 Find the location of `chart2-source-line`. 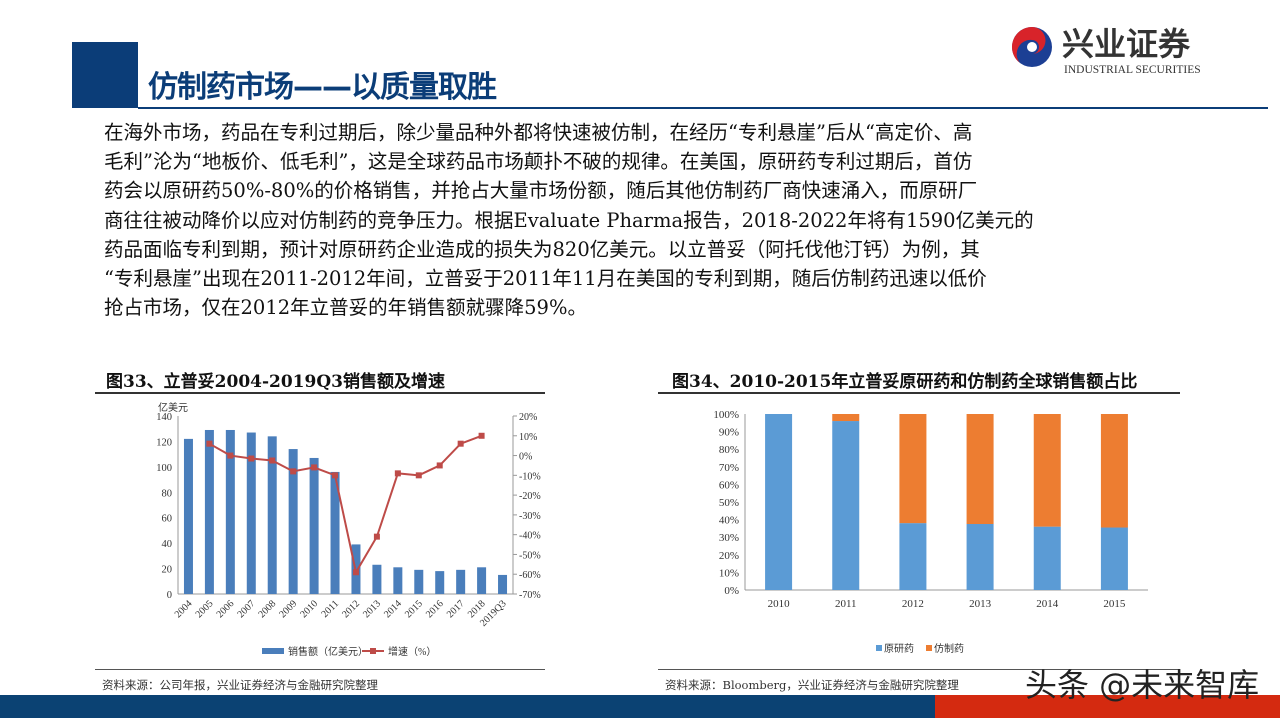

chart2-source-line is located at coordinates (919, 669).